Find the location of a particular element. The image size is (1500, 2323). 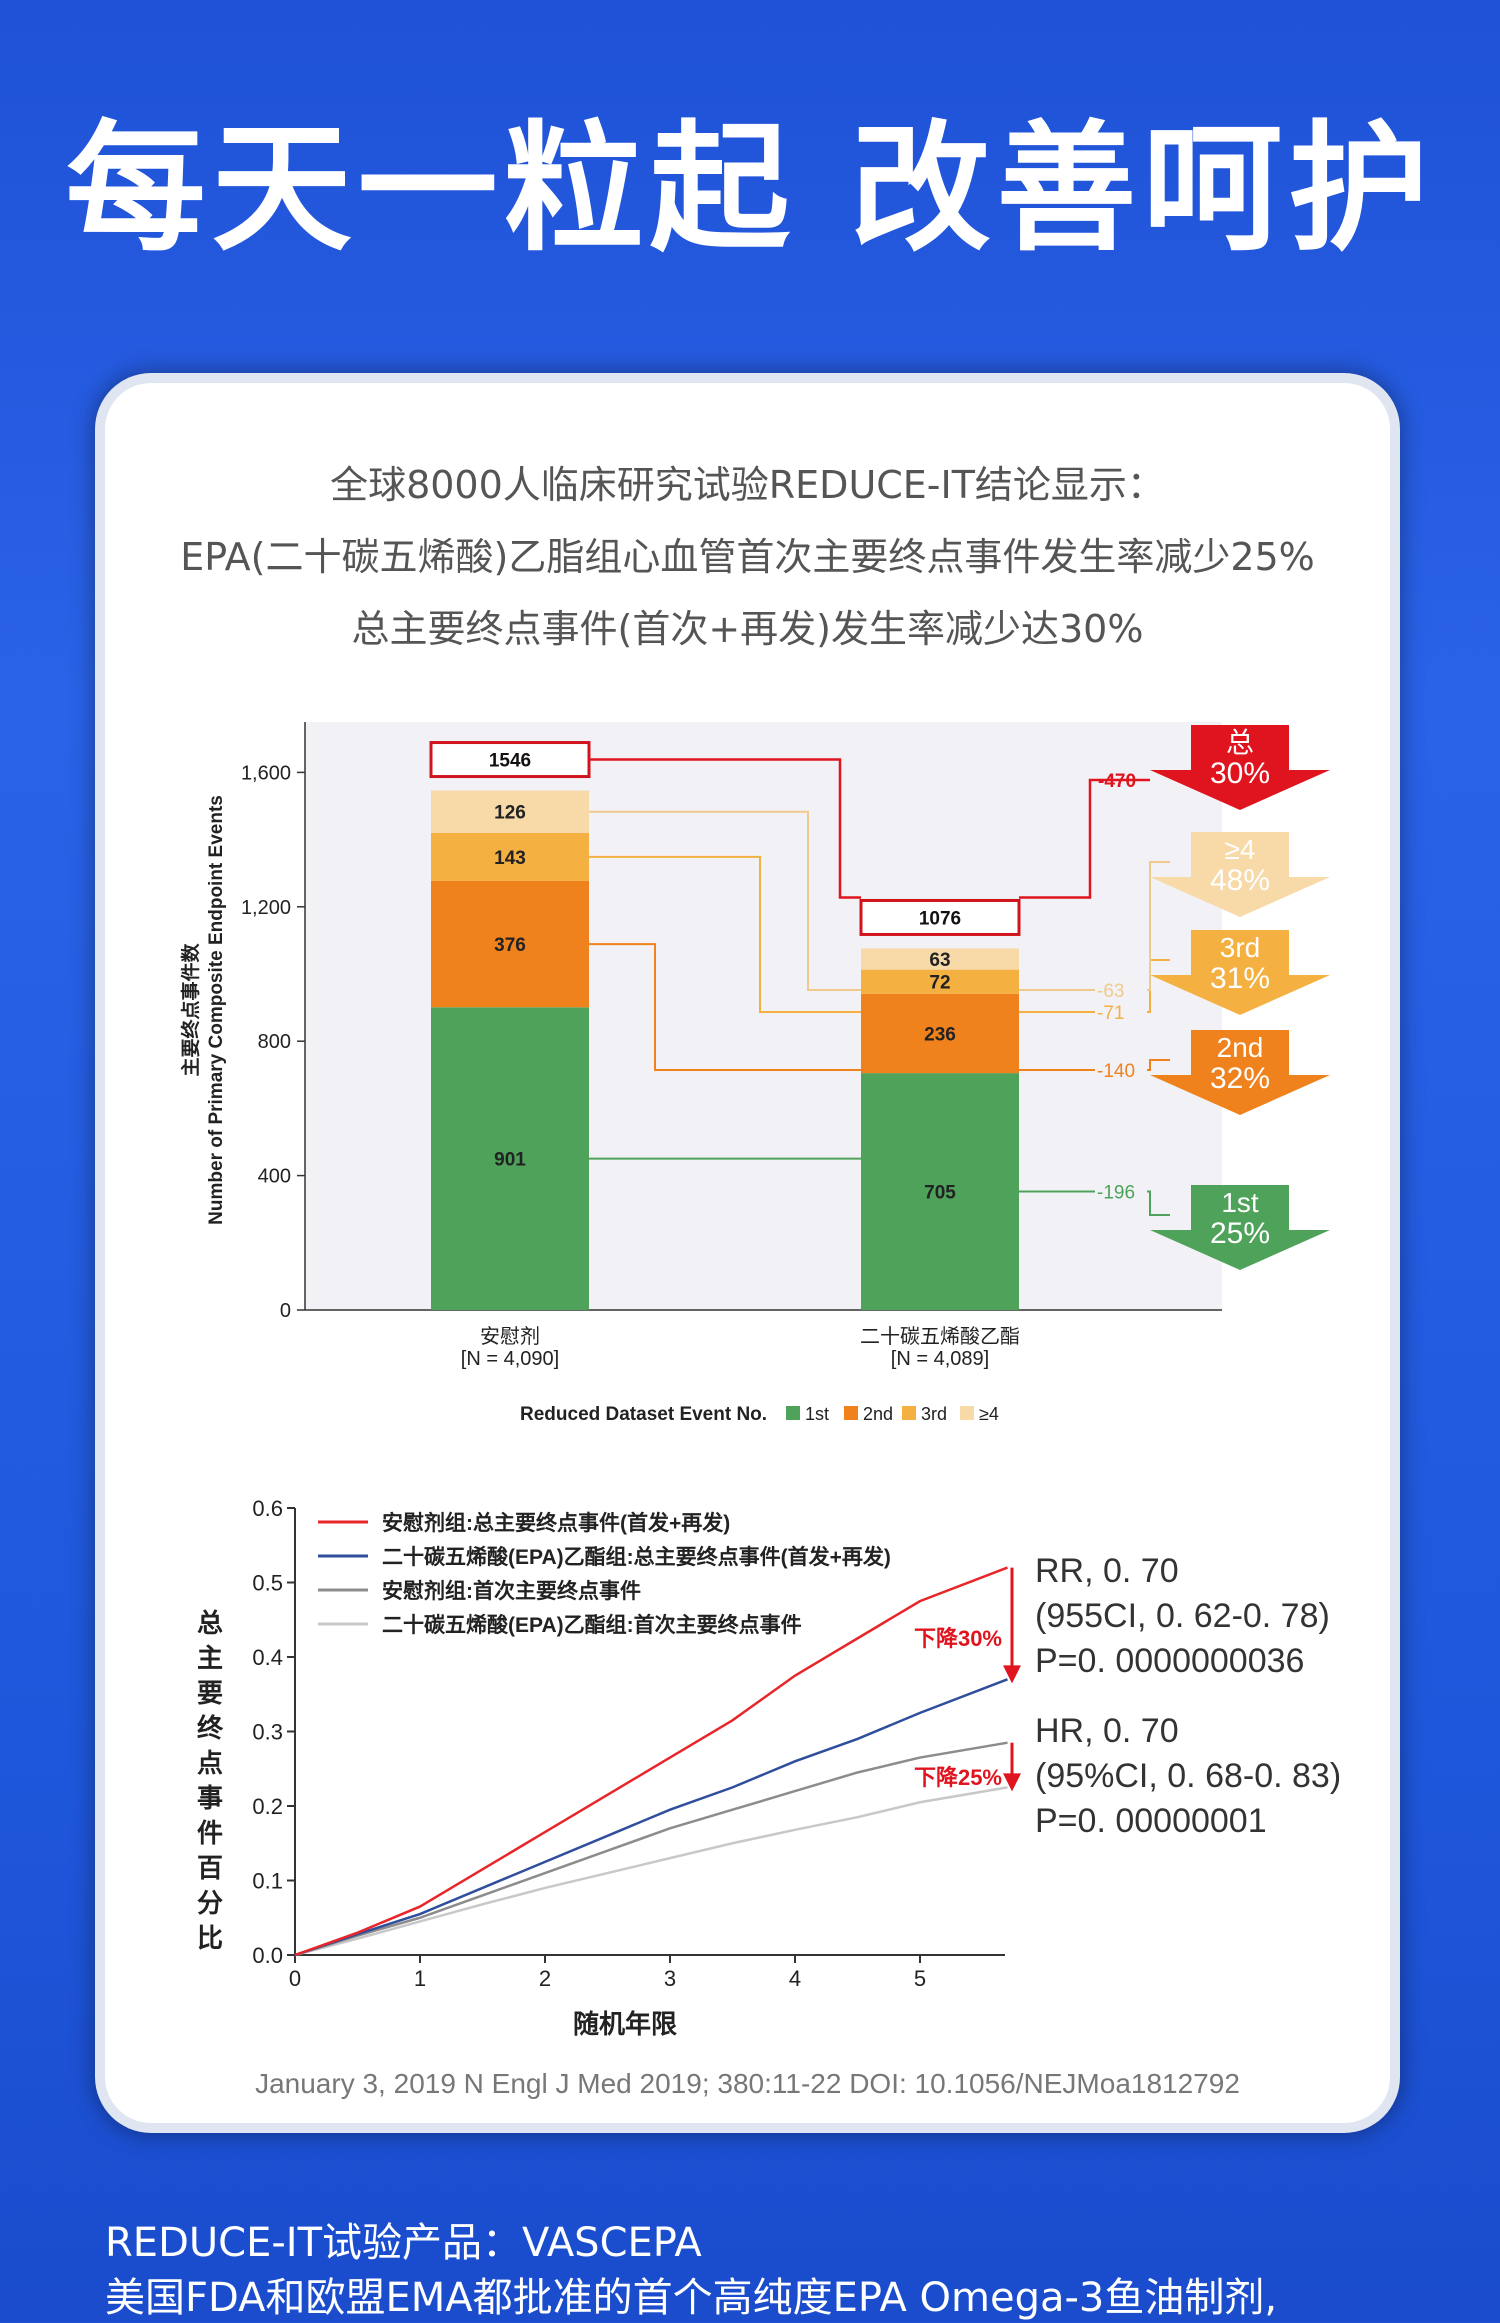

bar-value-label: 143 is located at coordinates (510, 858).